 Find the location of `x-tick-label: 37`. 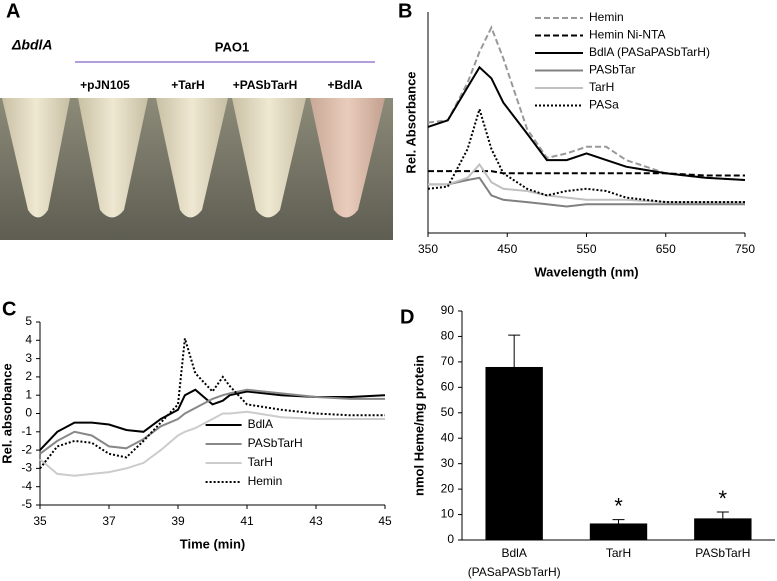

x-tick-label: 37 is located at coordinates (109, 521).